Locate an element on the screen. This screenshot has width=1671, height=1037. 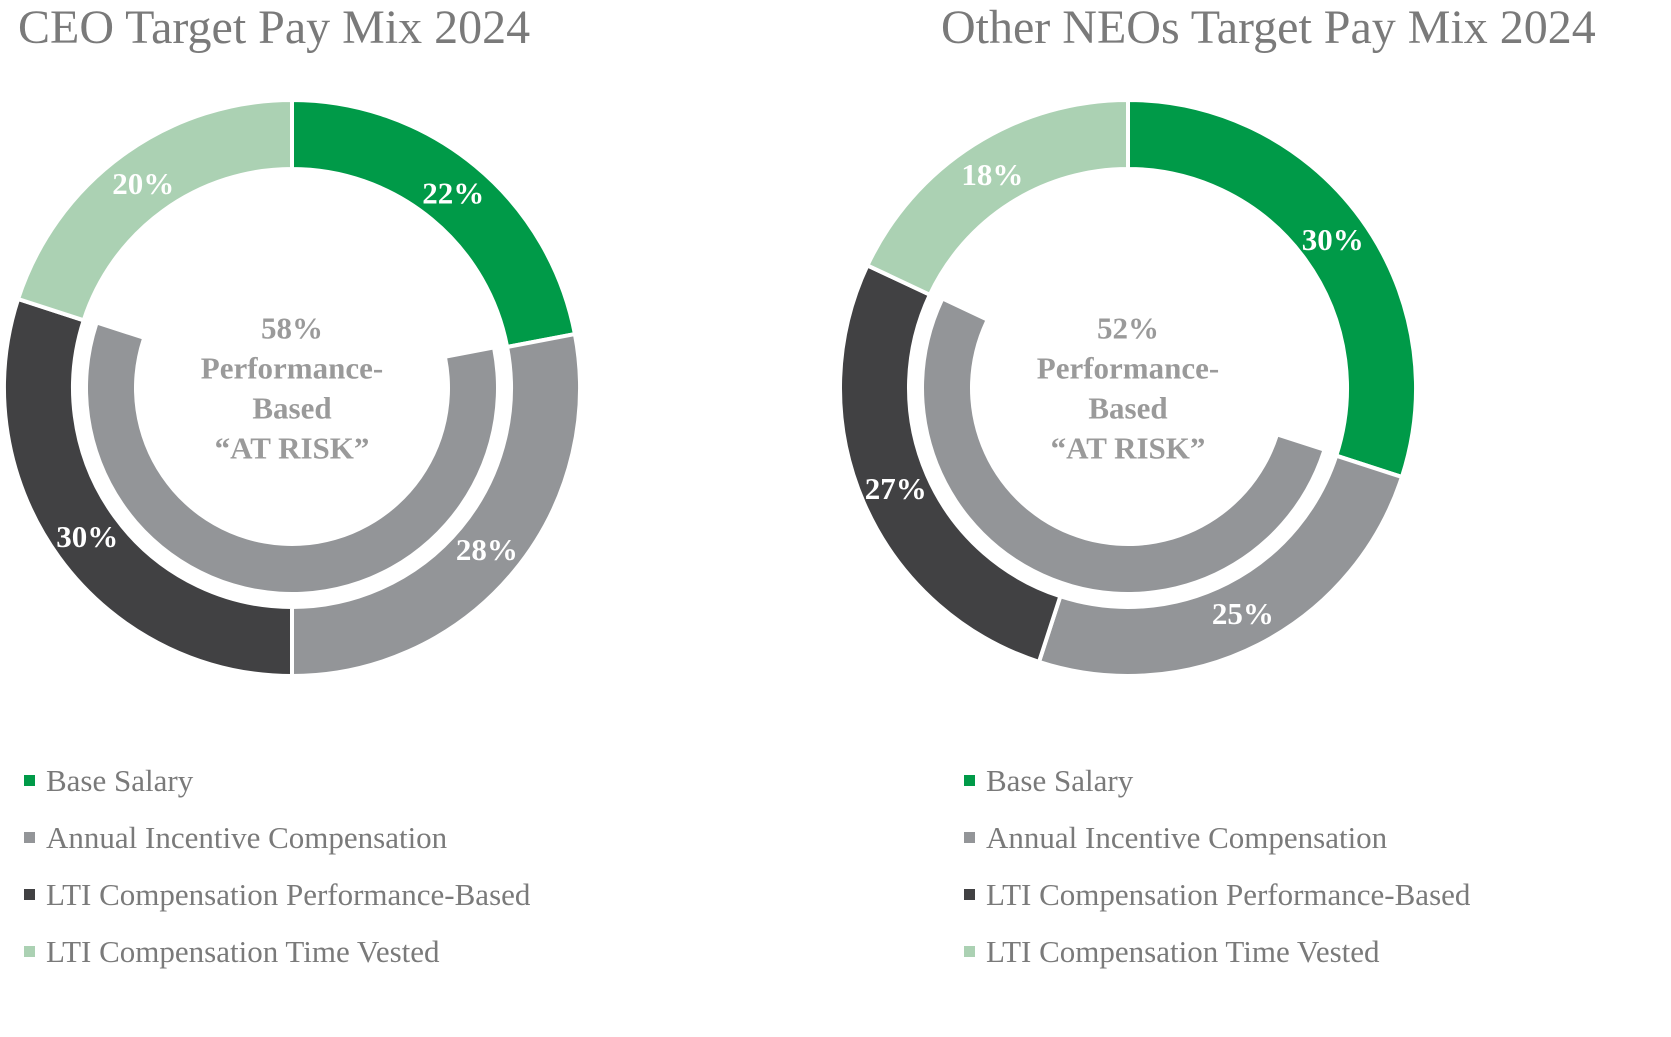
slice-value-label: 20% is located at coordinates (143, 183).